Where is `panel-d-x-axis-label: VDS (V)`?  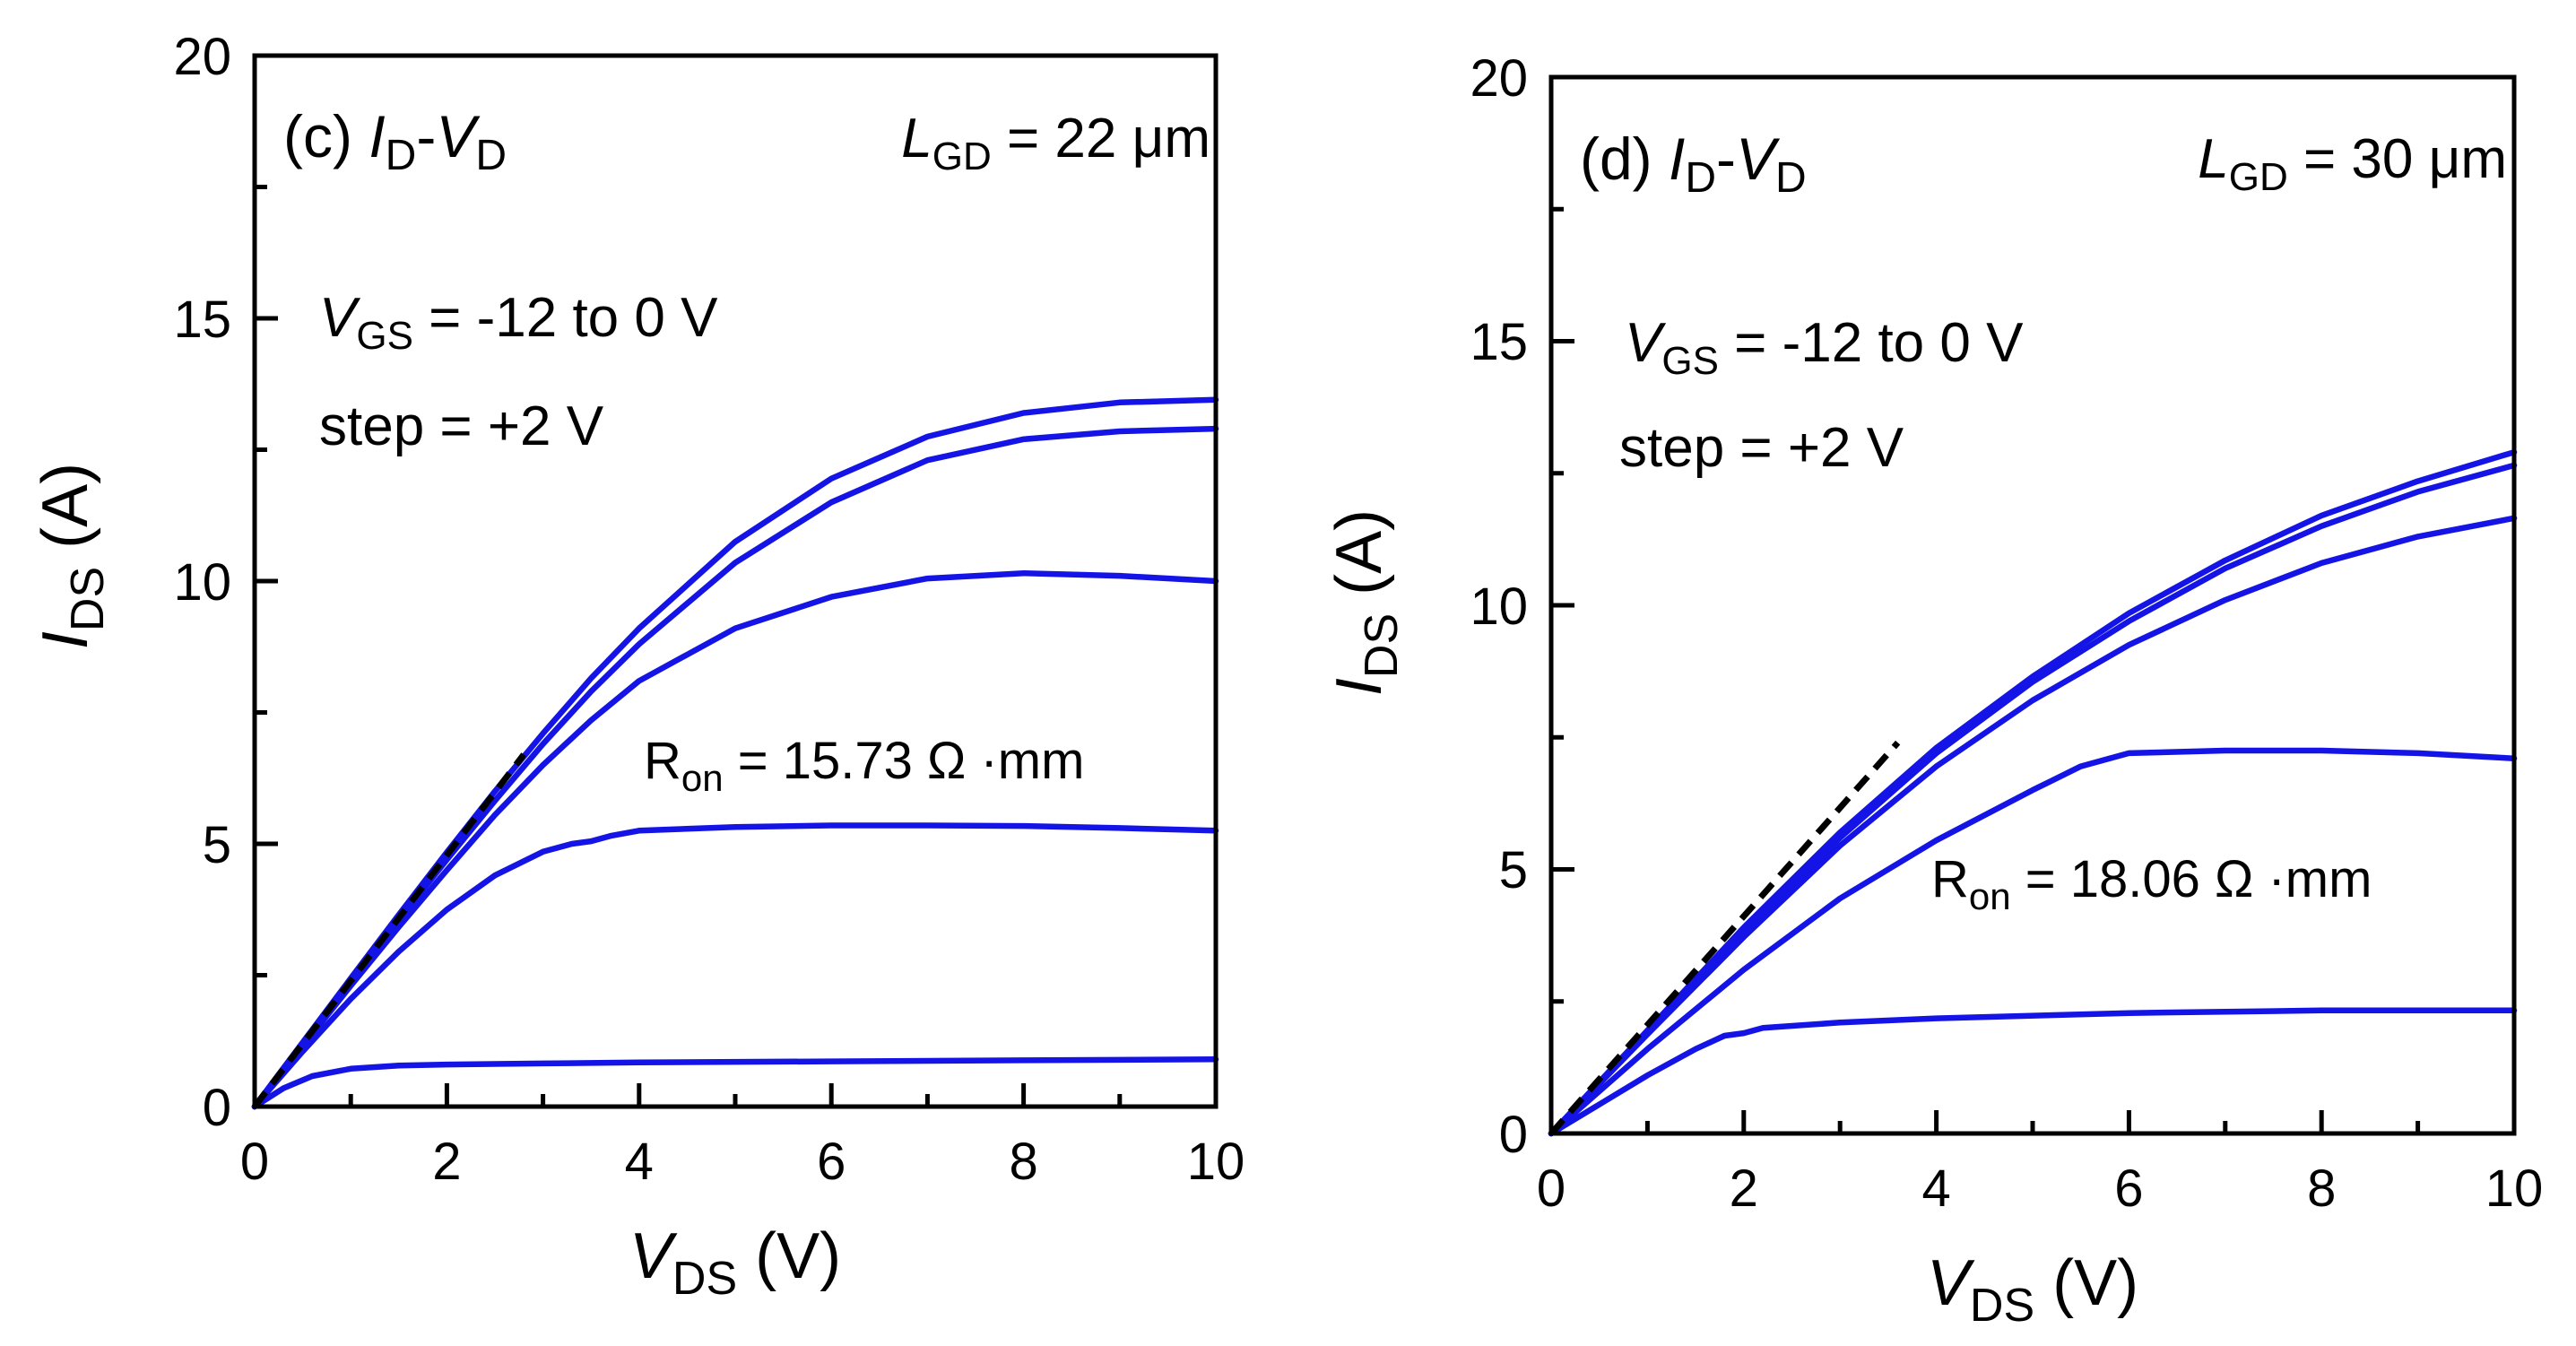 panel-d-x-axis-label: VDS (V) is located at coordinates (2033, 1290).